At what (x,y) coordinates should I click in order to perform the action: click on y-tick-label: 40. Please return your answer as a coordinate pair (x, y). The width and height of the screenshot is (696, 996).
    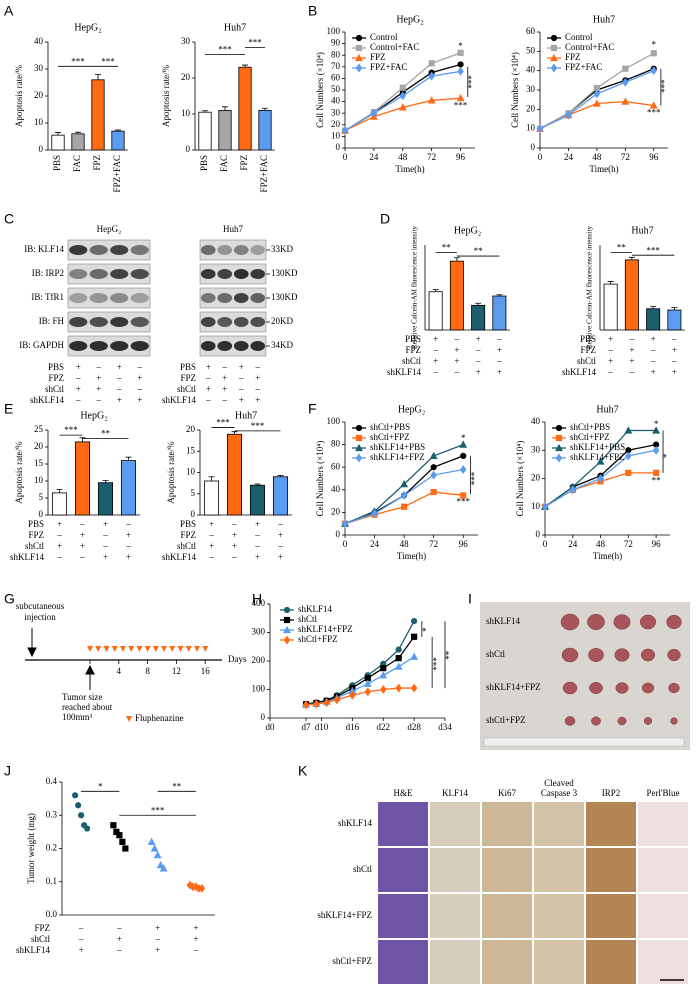
    Looking at the image, I should click on (531, 70).